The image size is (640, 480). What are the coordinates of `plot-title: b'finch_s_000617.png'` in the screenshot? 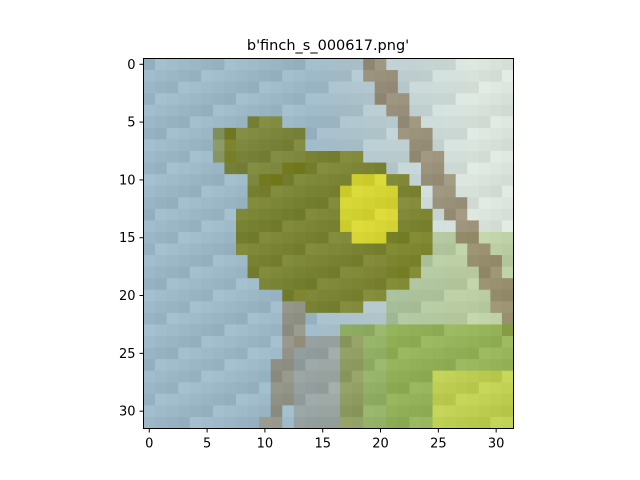 It's located at (328, 46).